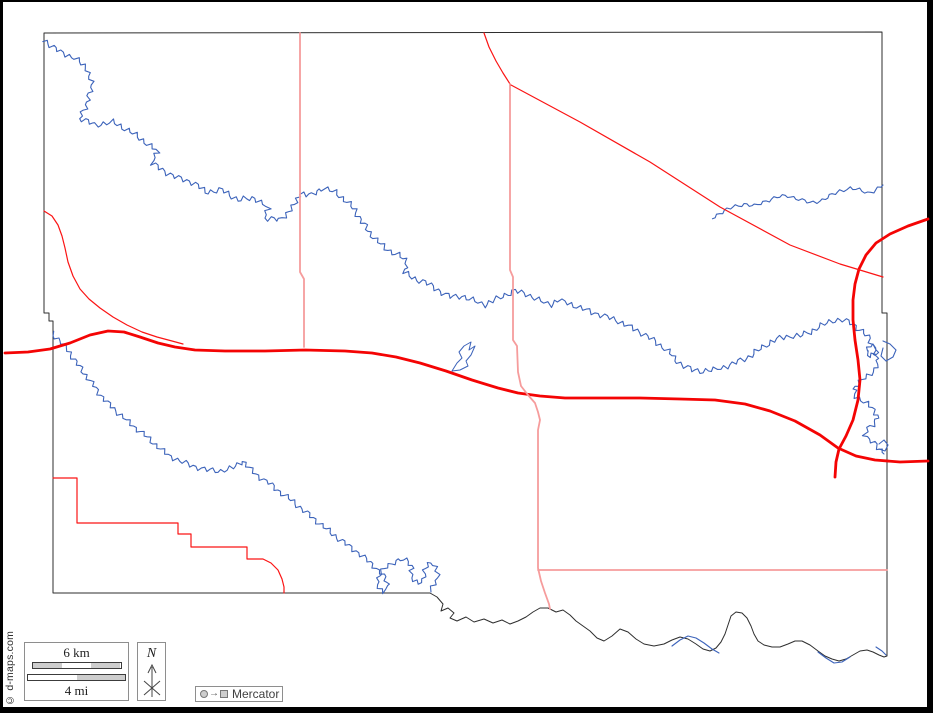  I want to click on stream-northeast, so click(797, 202).